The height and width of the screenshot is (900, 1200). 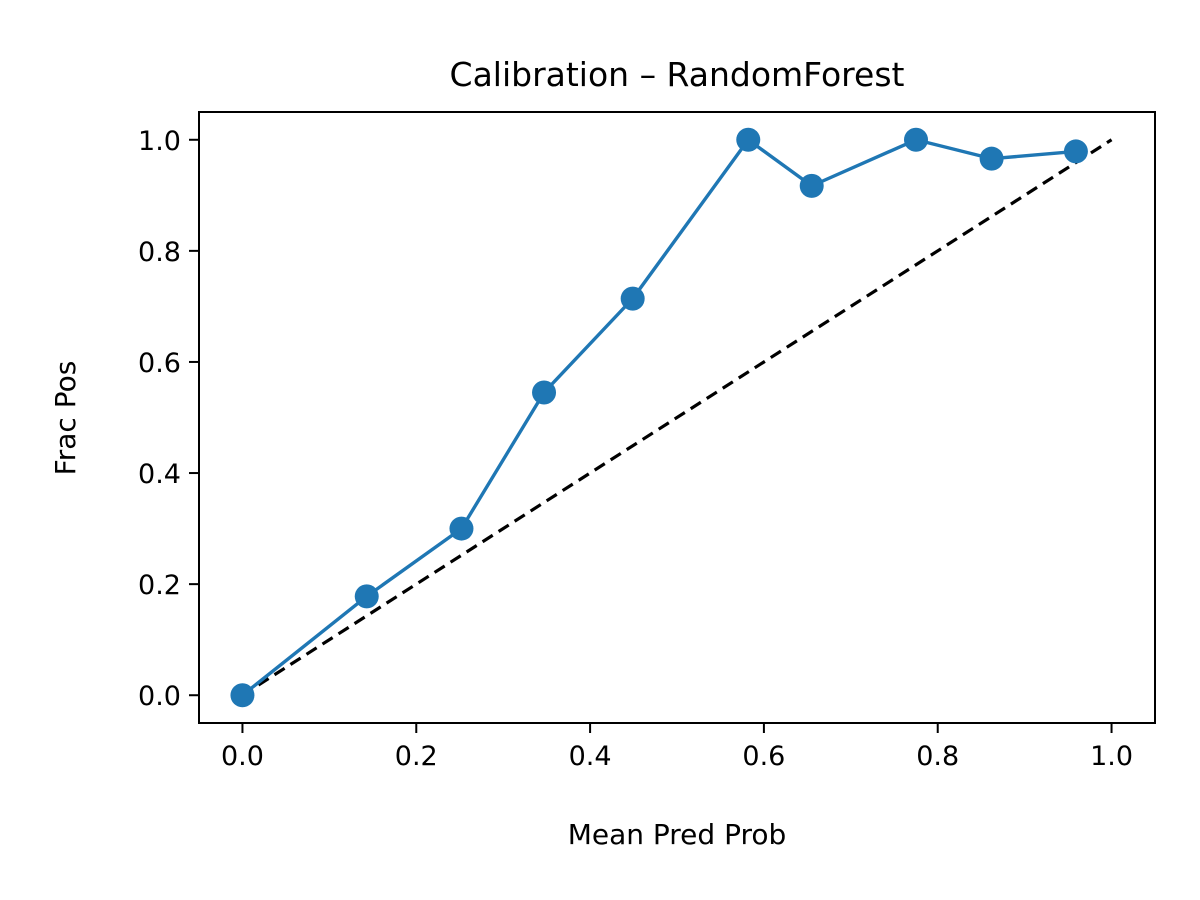 What do you see at coordinates (677, 834) in the screenshot?
I see `x-axis-label: Mean Pred Prob` at bounding box center [677, 834].